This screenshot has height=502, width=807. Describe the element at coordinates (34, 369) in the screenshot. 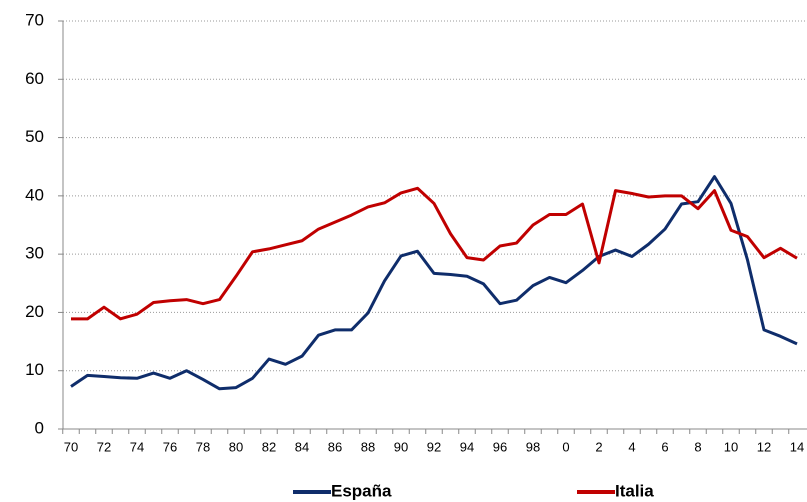

I see `y-tick-label: 10` at that location.